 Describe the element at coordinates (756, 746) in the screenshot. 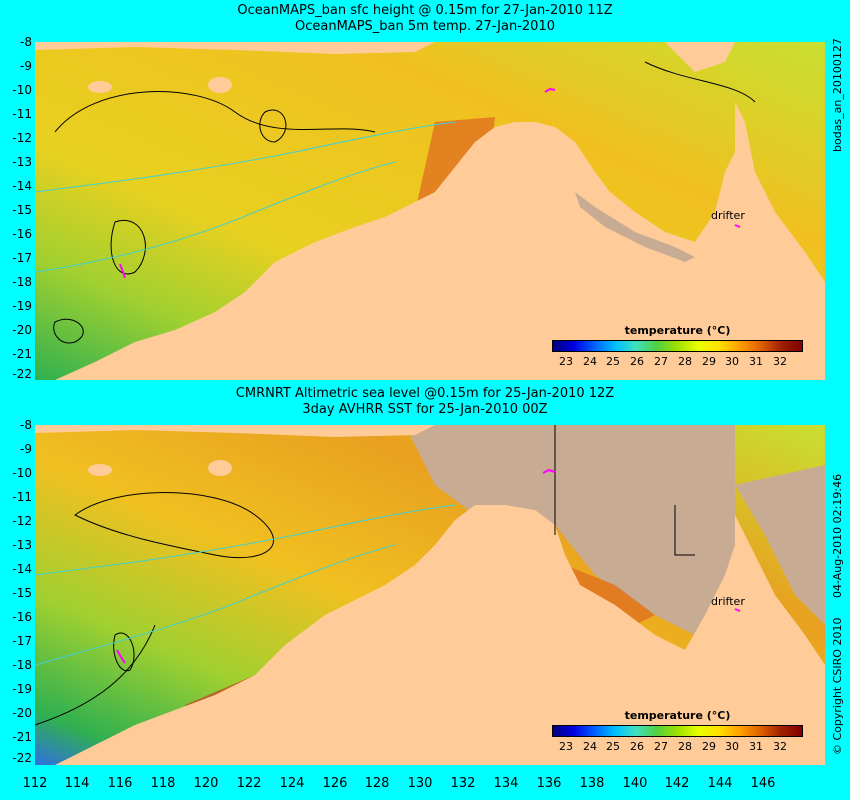

I see `legend-tick: 31` at that location.